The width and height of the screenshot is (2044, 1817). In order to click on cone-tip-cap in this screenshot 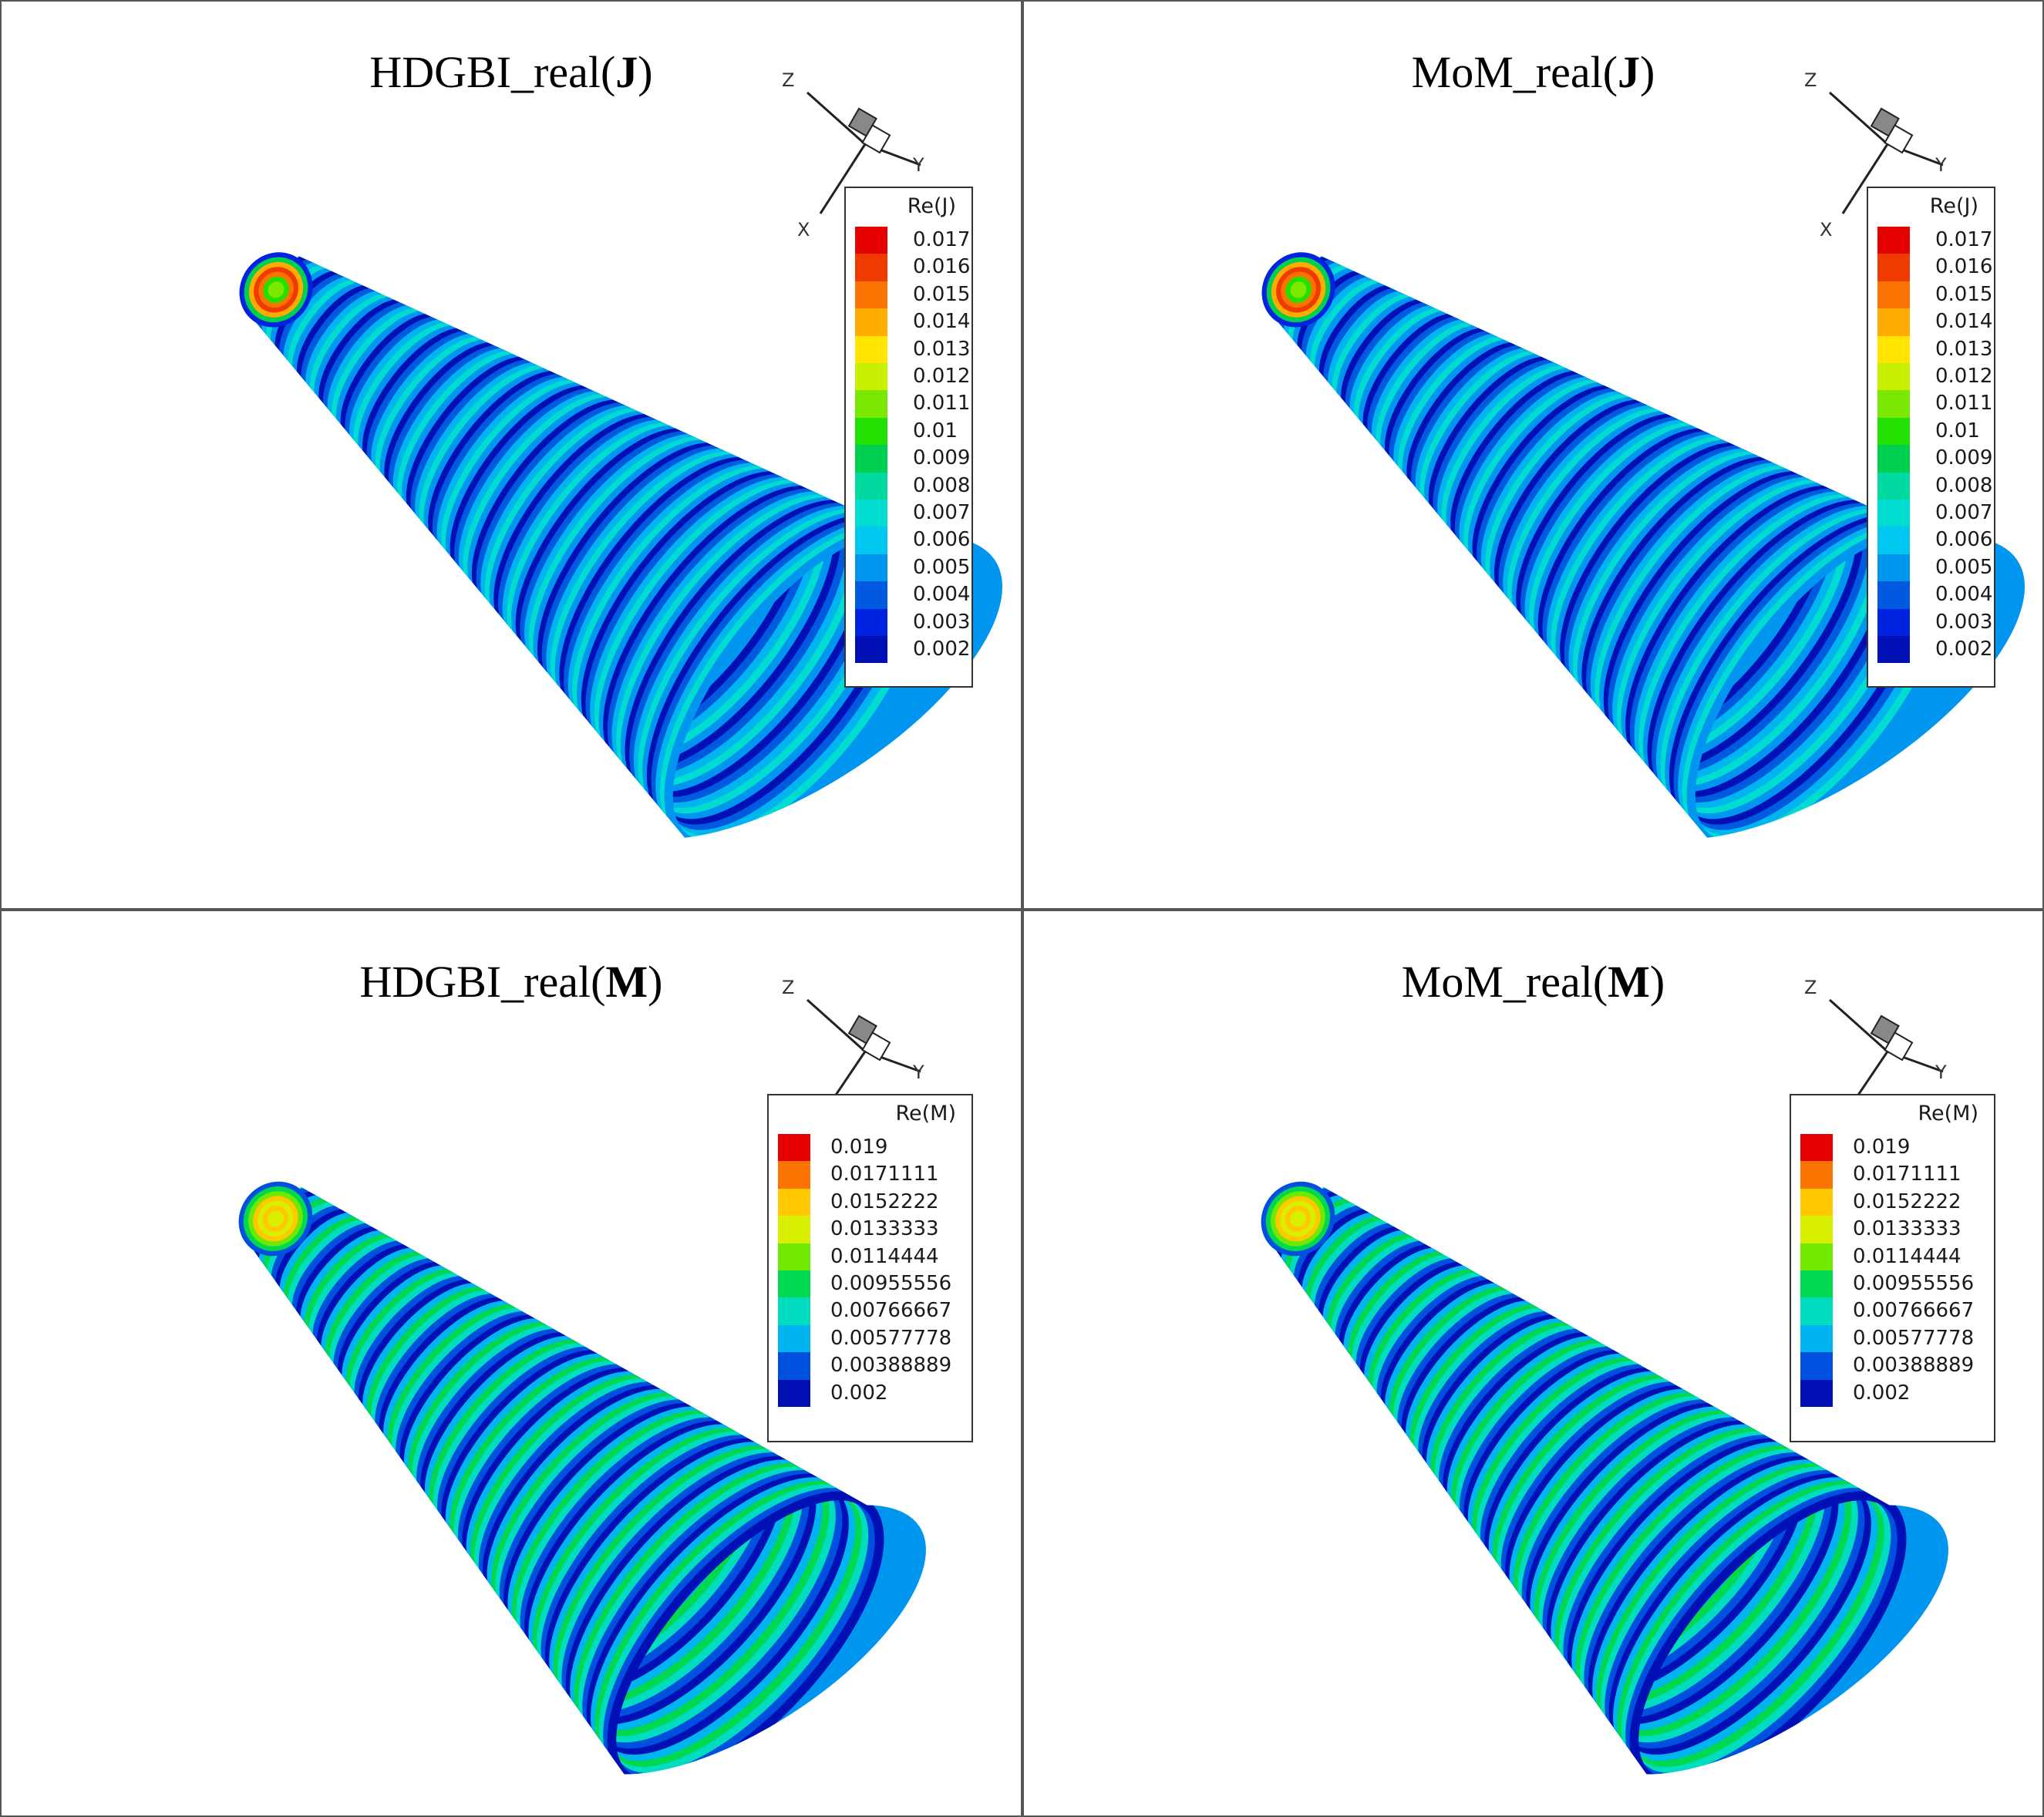, I will do `click(275, 1218)`.